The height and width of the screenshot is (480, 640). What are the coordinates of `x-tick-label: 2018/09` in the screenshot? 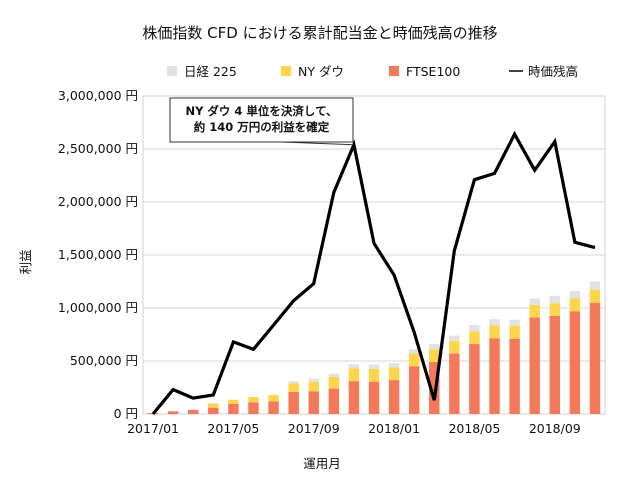 It's located at (555, 428).